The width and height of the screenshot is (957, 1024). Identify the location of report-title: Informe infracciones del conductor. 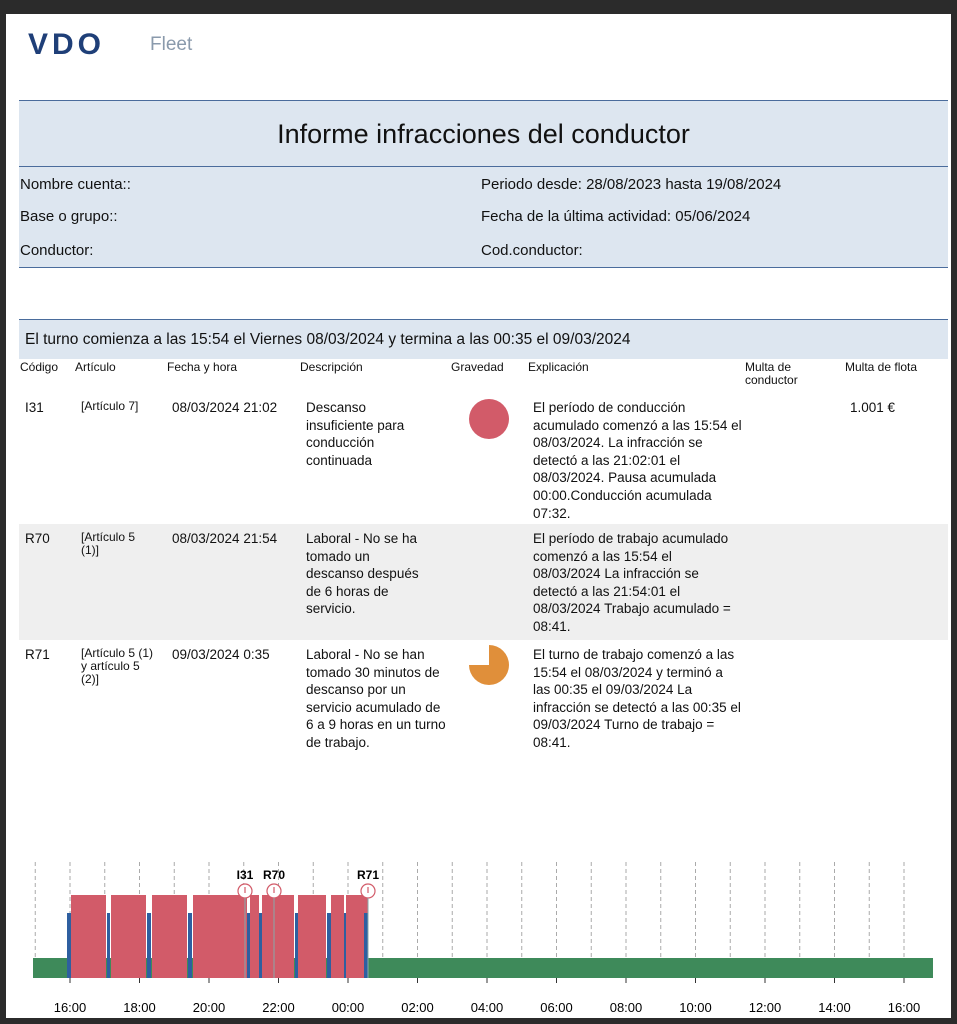
(483, 134).